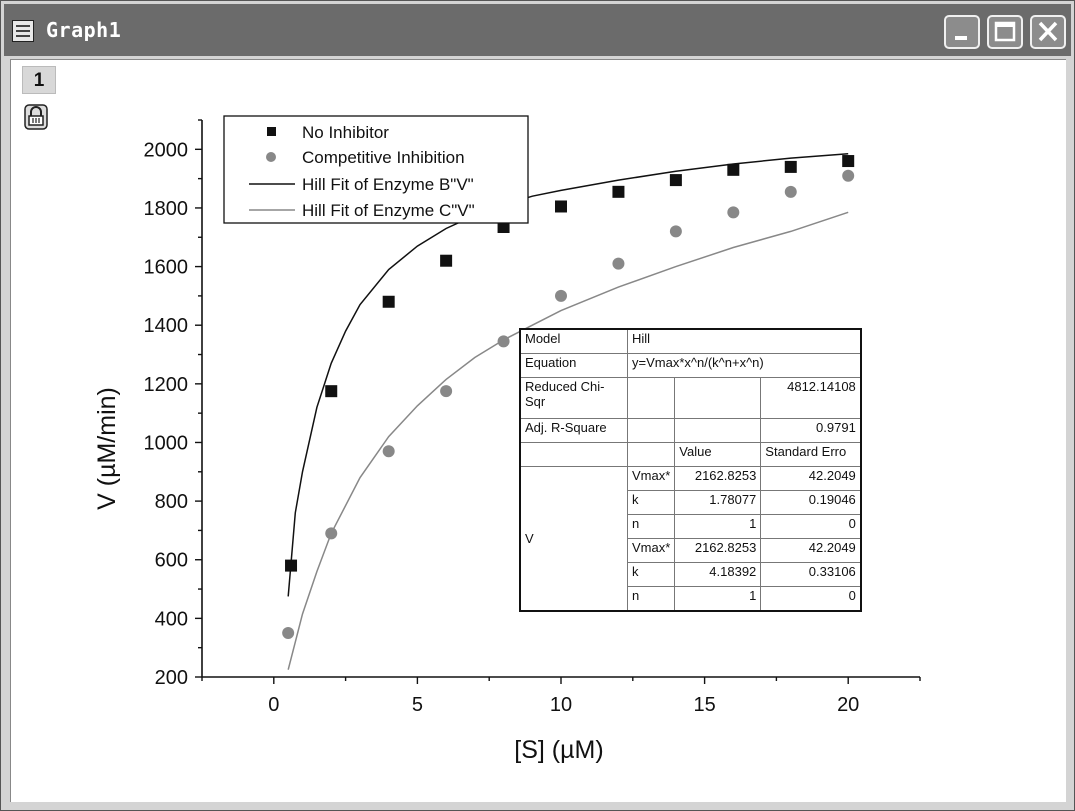 The image size is (1075, 811). I want to click on column-header-value: Value, so click(718, 454).